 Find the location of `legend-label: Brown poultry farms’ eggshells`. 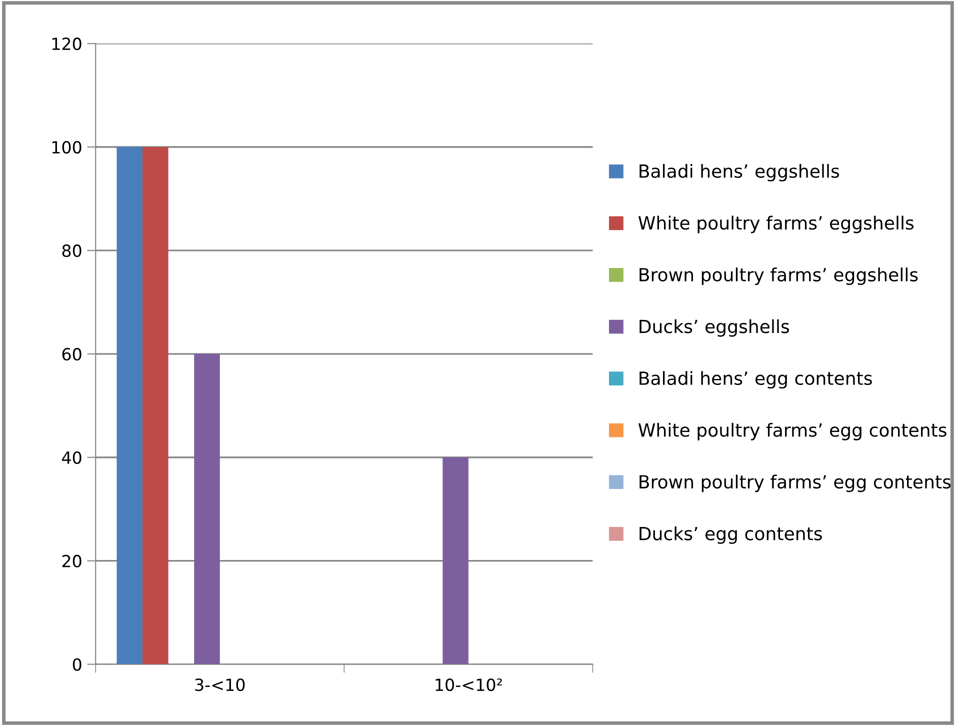

legend-label: Brown poultry farms’ eggshells is located at coordinates (779, 276).